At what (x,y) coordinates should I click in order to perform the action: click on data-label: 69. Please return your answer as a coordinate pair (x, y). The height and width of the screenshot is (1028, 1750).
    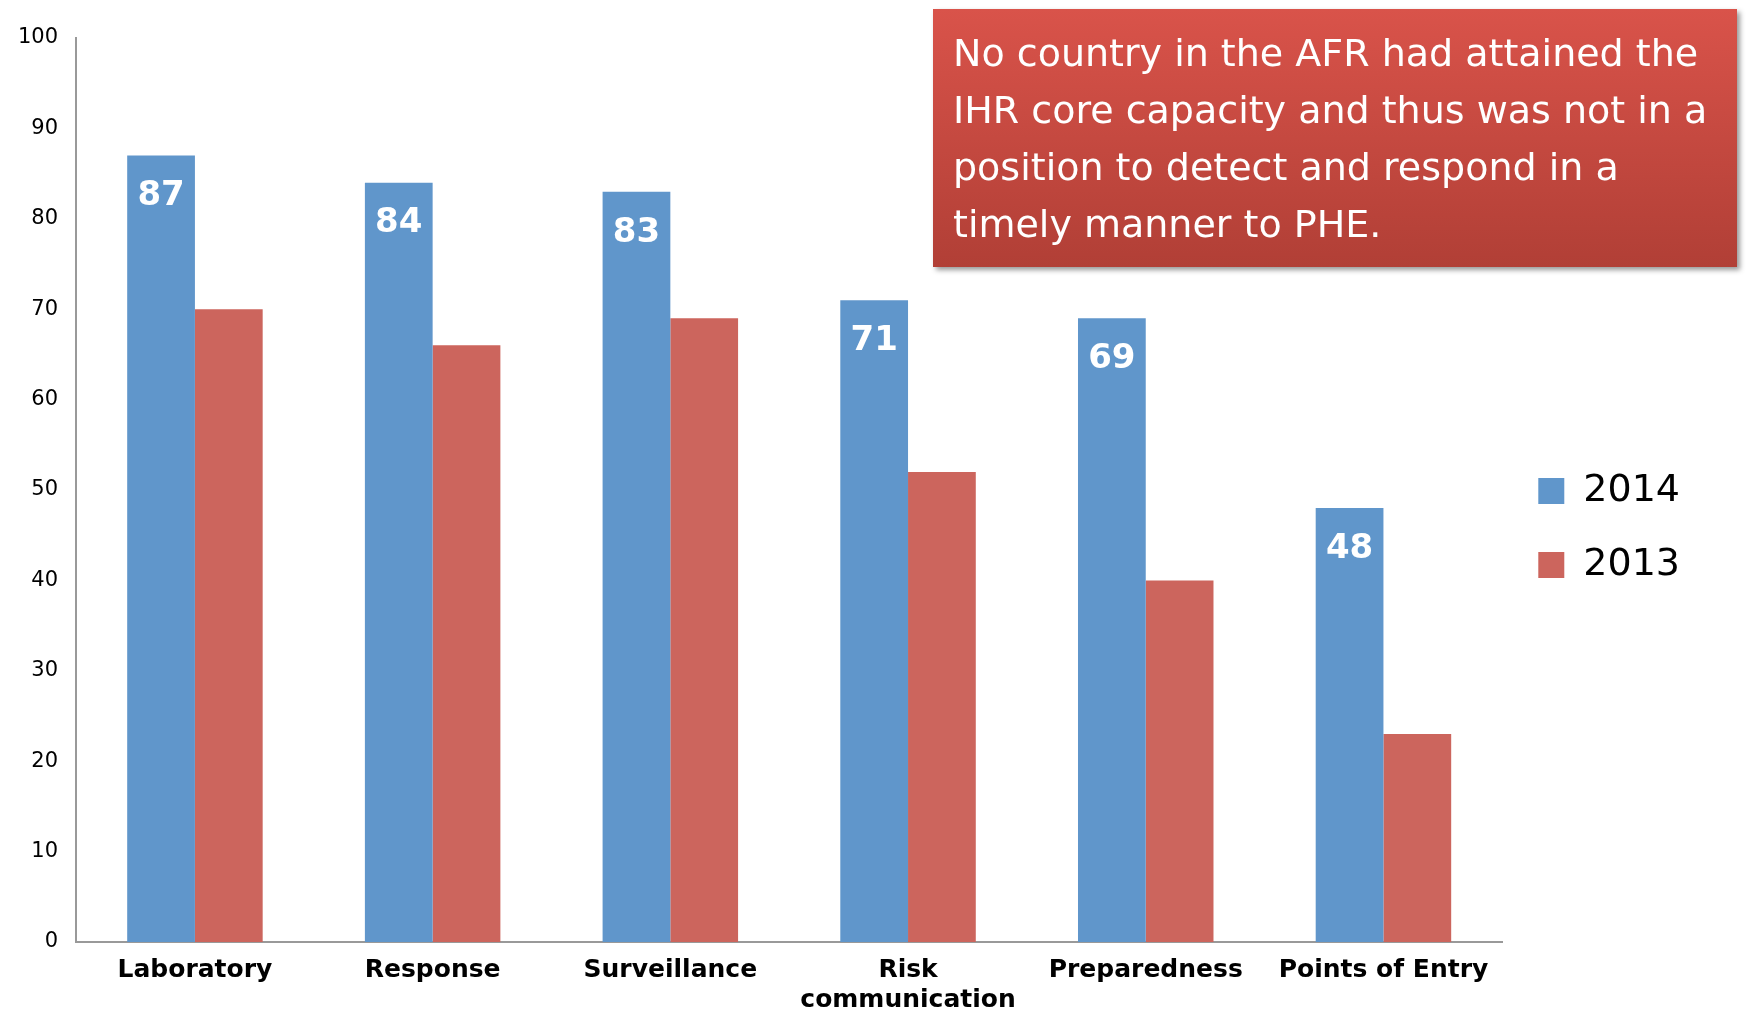
    Looking at the image, I should click on (1112, 356).